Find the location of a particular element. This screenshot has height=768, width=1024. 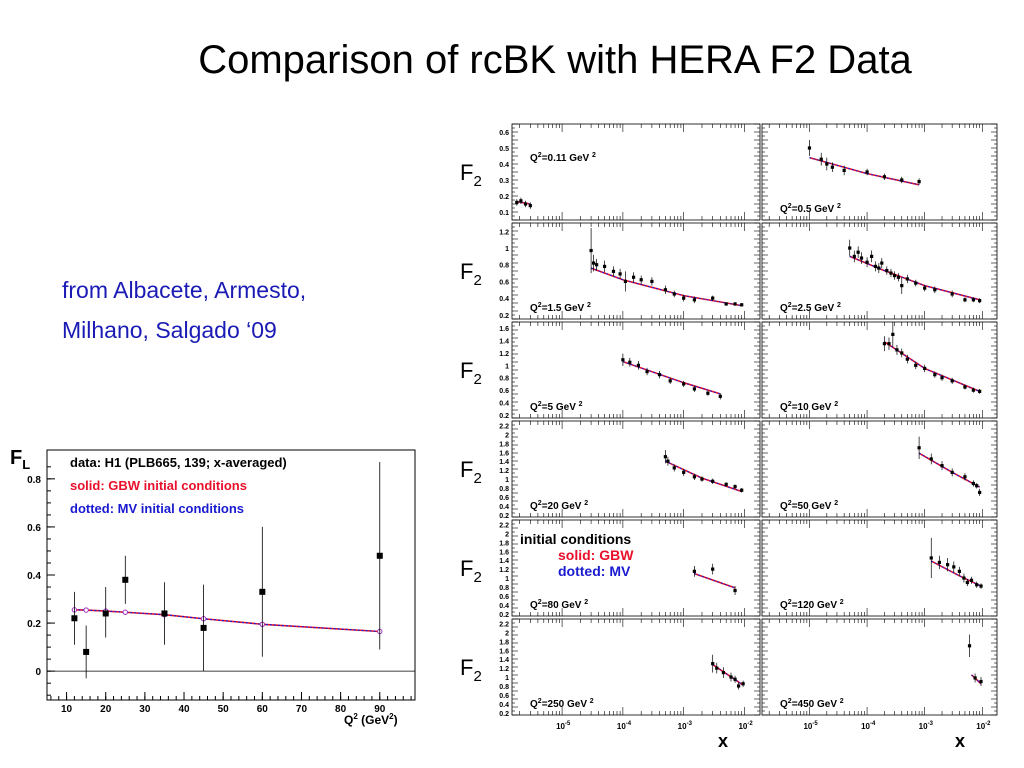

f2-panel: Q2=10 GeV 2 is located at coordinates (879, 370).